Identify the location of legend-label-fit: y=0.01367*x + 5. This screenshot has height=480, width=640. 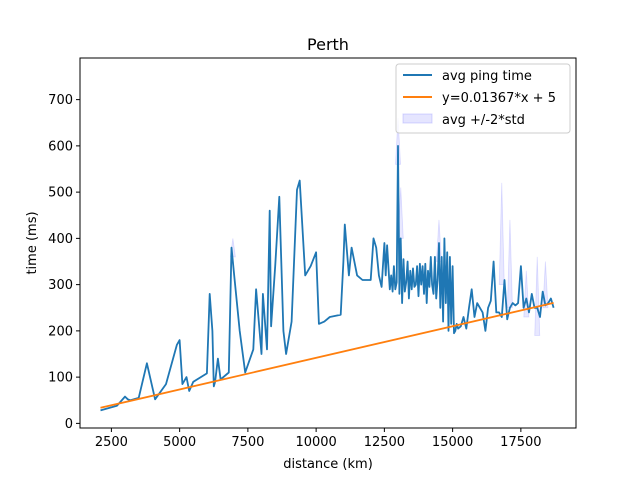
(499, 98).